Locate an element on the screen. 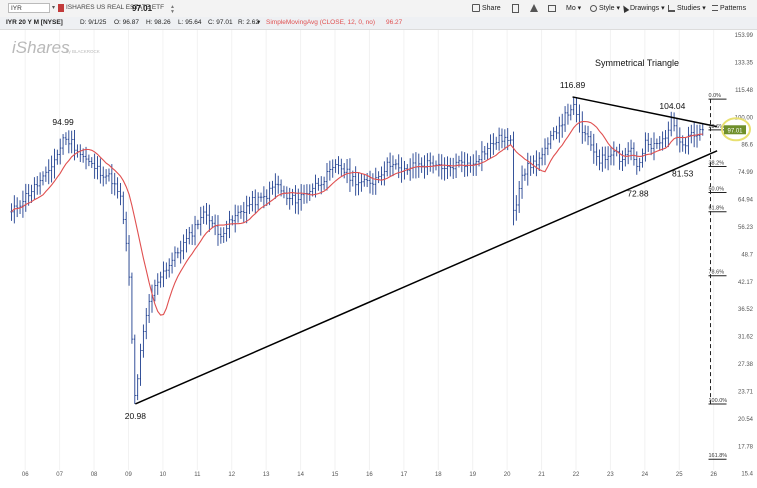 The image size is (757, 488). bookmark-icon is located at coordinates (515, 8).